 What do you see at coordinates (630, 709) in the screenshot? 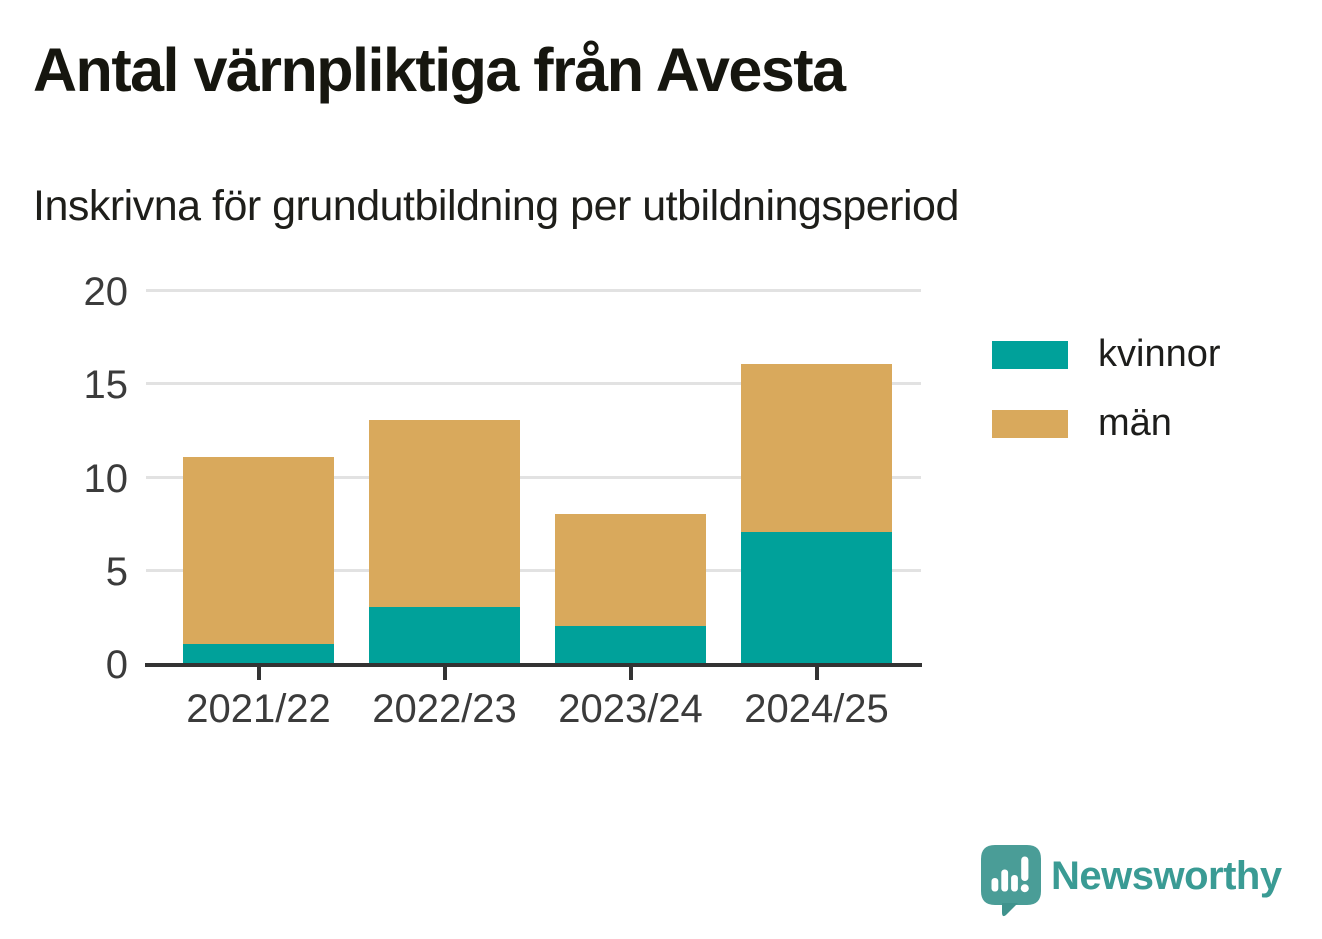
I see `x-axis-label-2023/24: 2023/24` at bounding box center [630, 709].